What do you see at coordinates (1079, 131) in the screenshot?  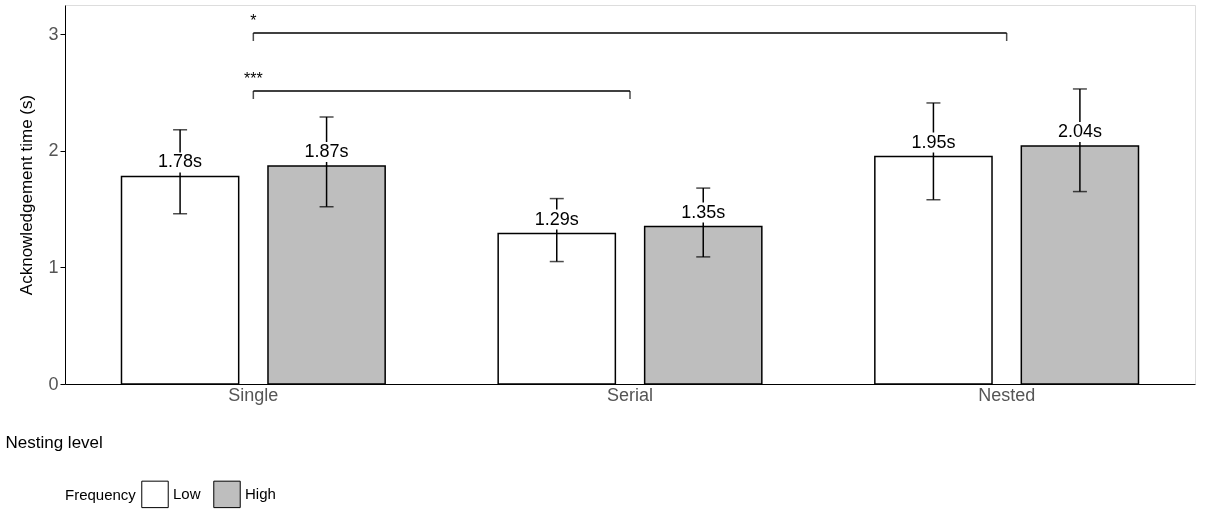 I see `data-label: 2.04s` at bounding box center [1079, 131].